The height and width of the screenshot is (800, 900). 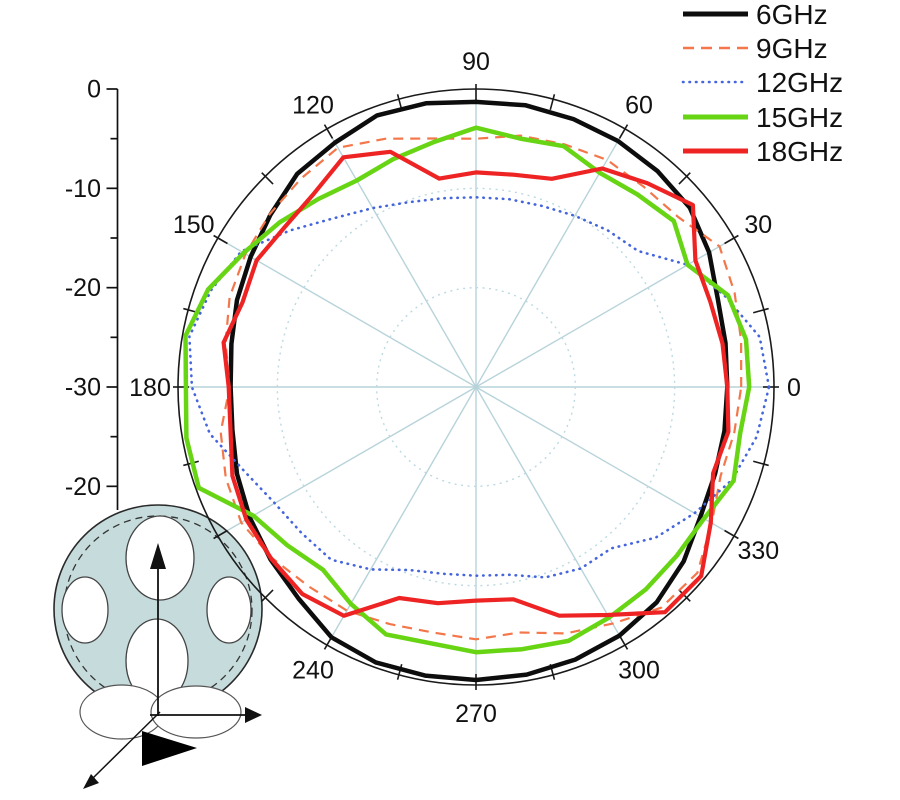 I want to click on inset-y-arrow-icon, so click(x=91, y=781).